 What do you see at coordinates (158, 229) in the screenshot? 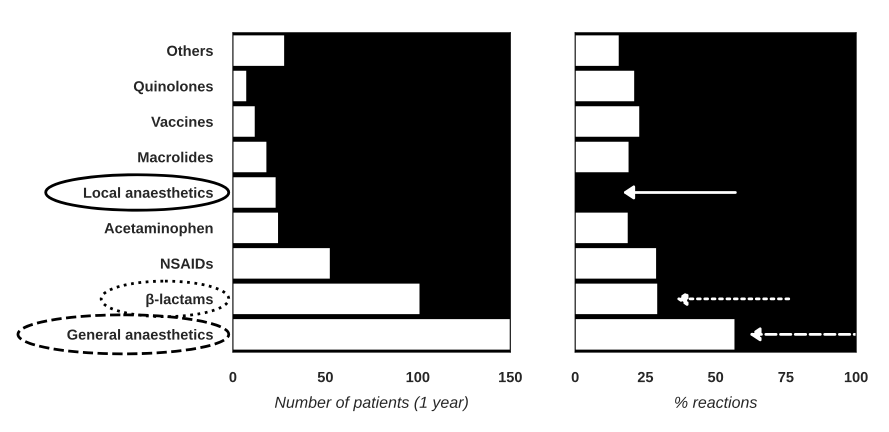
I see `y-tick-label: Acetaminophen` at bounding box center [158, 229].